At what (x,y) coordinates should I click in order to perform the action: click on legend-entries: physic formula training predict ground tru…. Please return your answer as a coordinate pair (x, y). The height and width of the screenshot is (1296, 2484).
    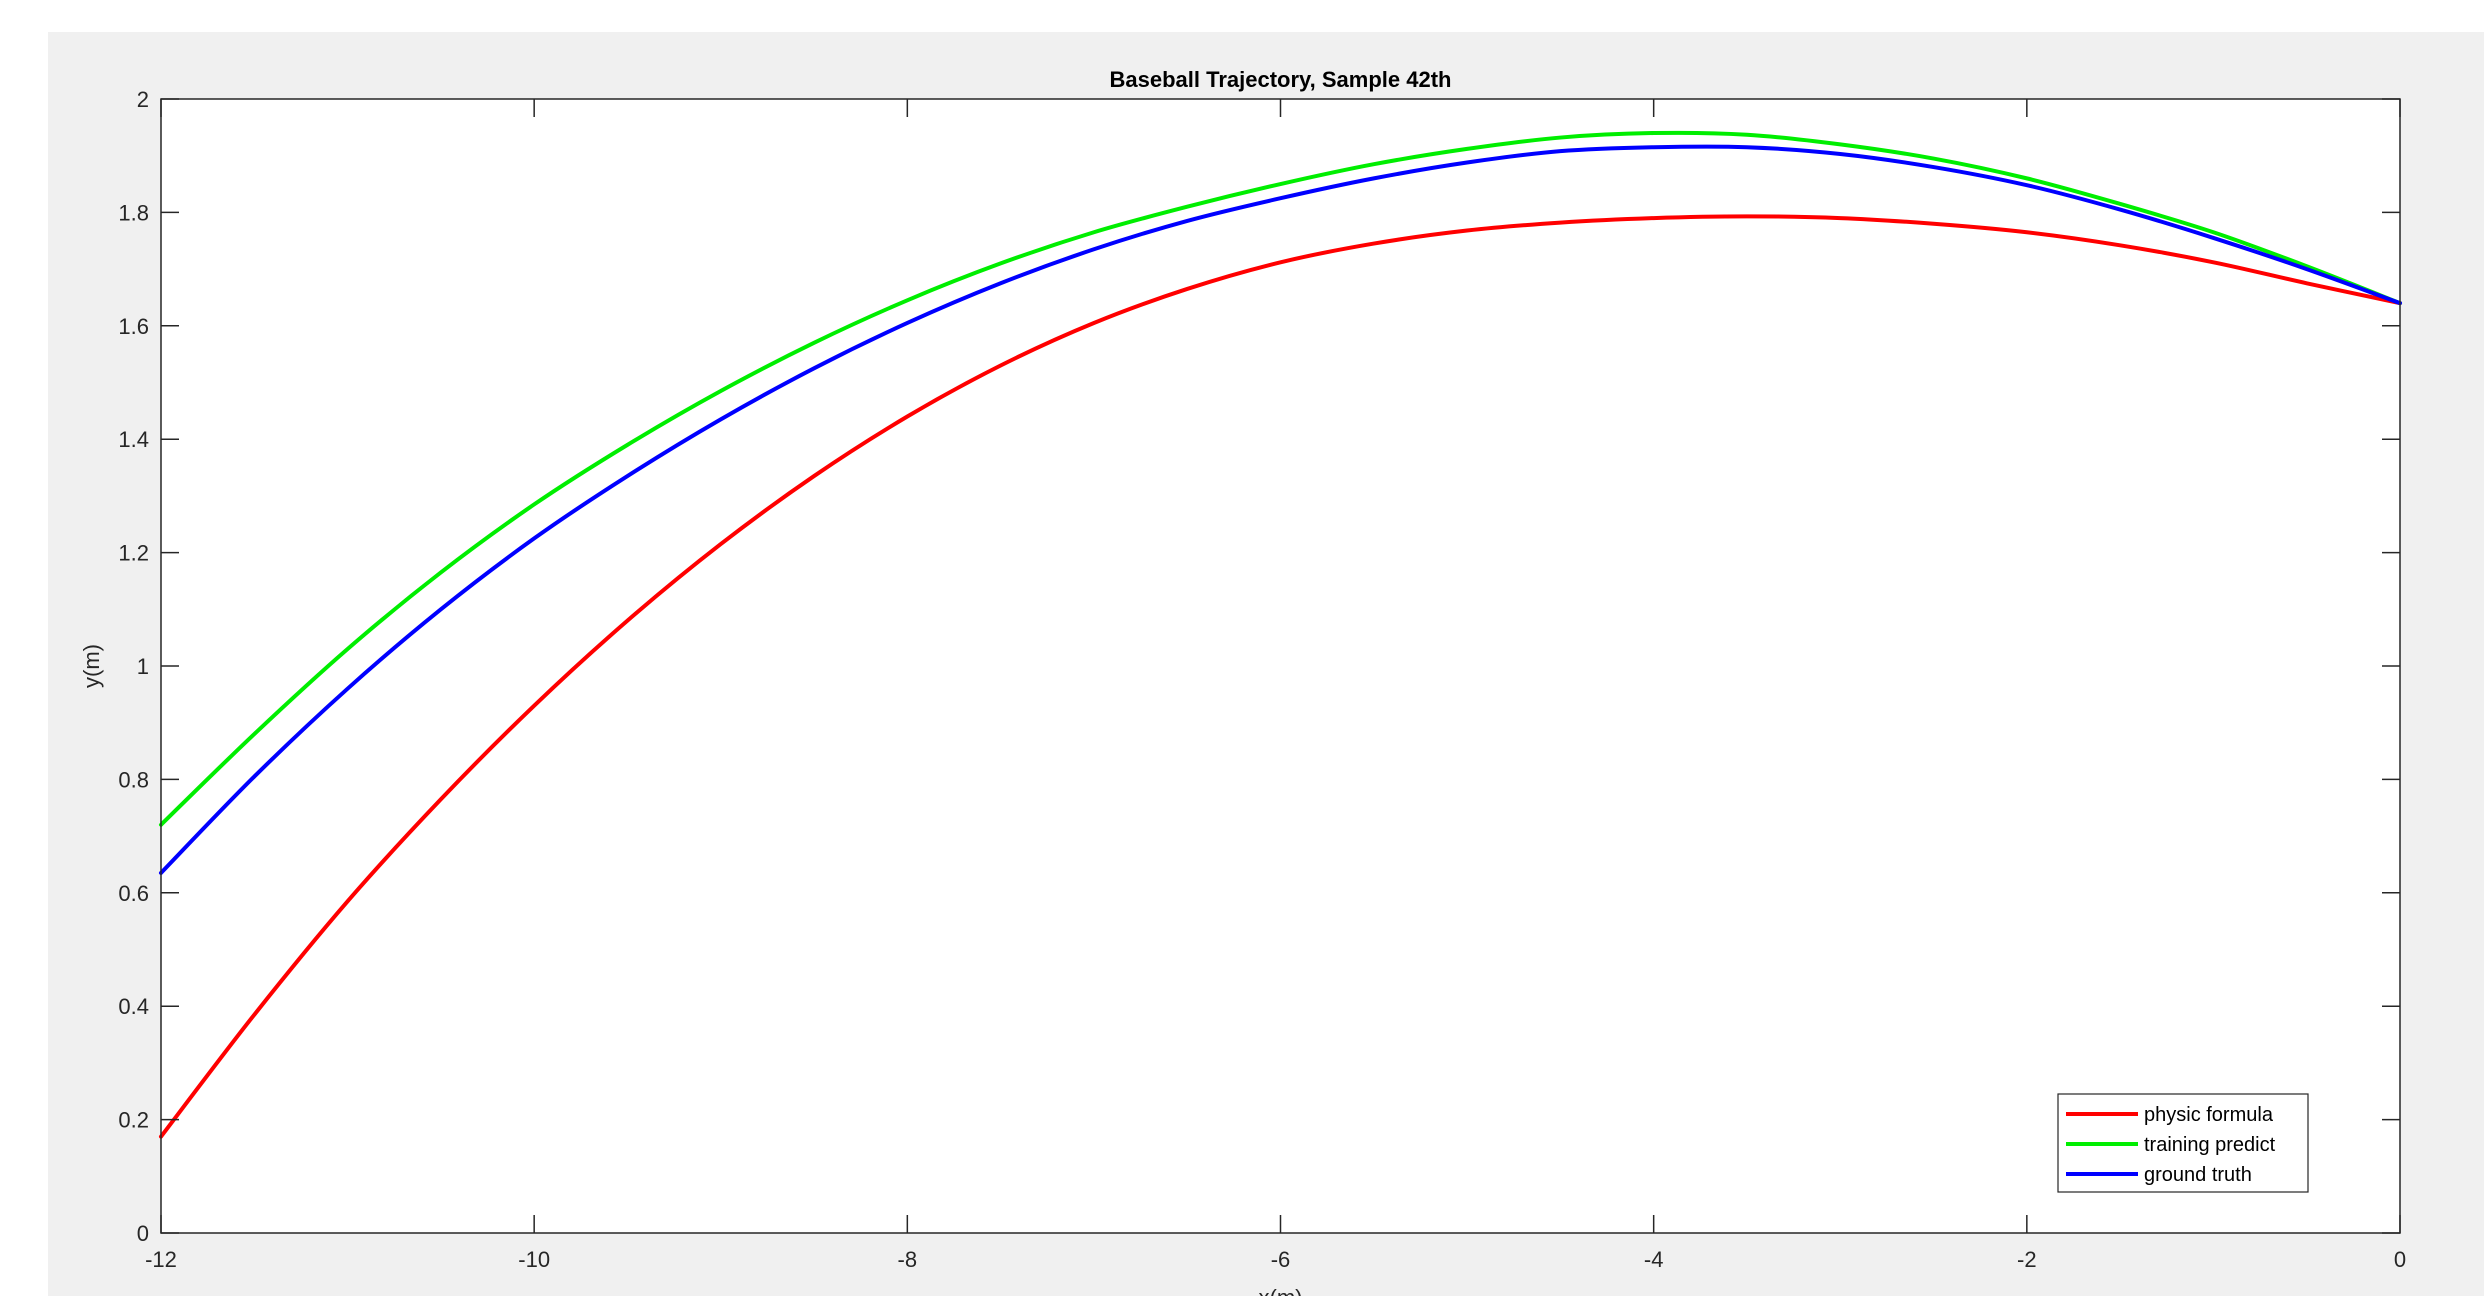
    Looking at the image, I should click on (2171, 1145).